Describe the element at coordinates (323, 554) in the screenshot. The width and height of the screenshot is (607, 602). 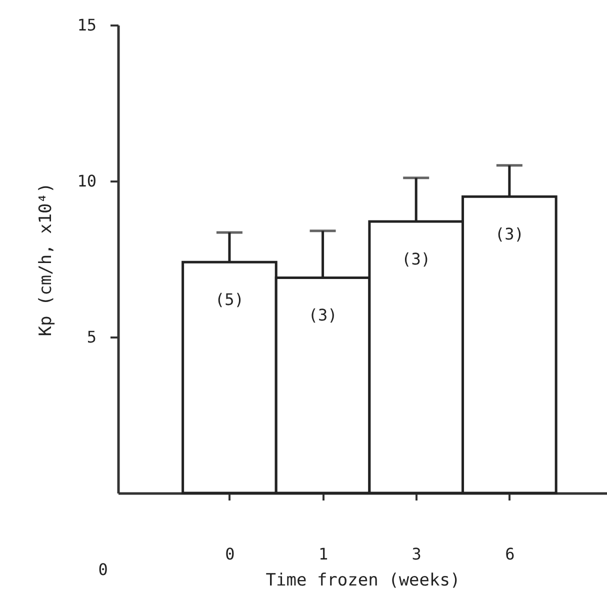
I see `x-tick-label: 1` at that location.